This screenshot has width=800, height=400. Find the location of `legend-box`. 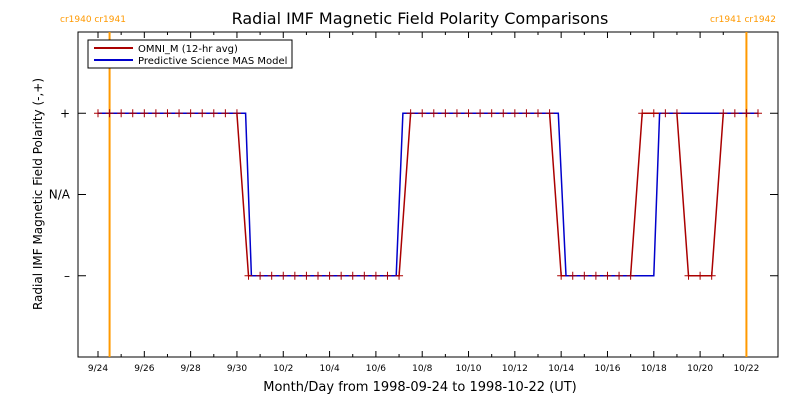

legend-box is located at coordinates (190, 54).